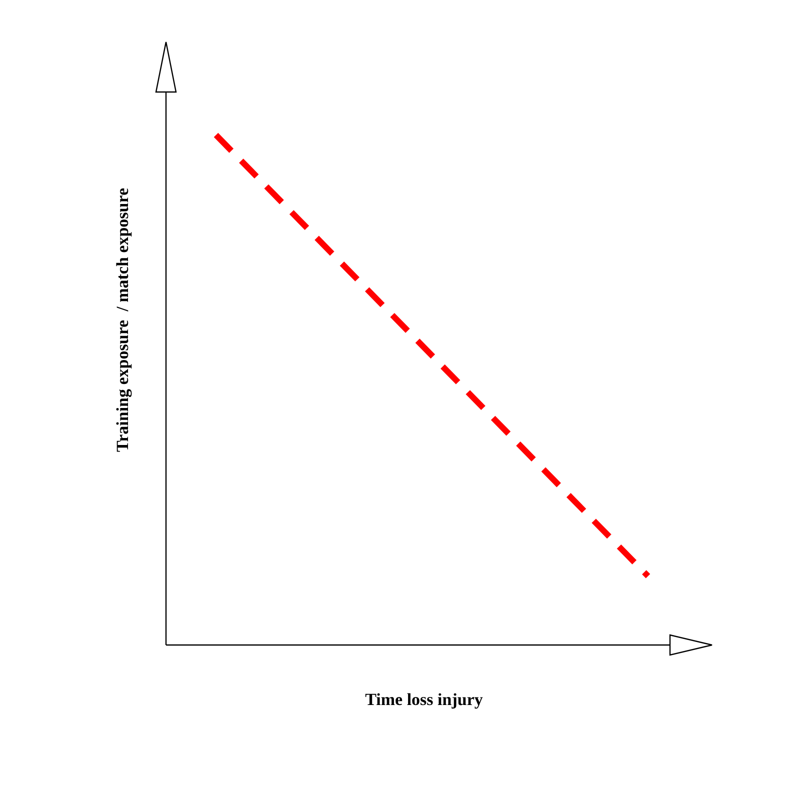 The image size is (800, 812). Describe the element at coordinates (424, 699) in the screenshot. I see `x-axis-title: Time loss injury` at that location.